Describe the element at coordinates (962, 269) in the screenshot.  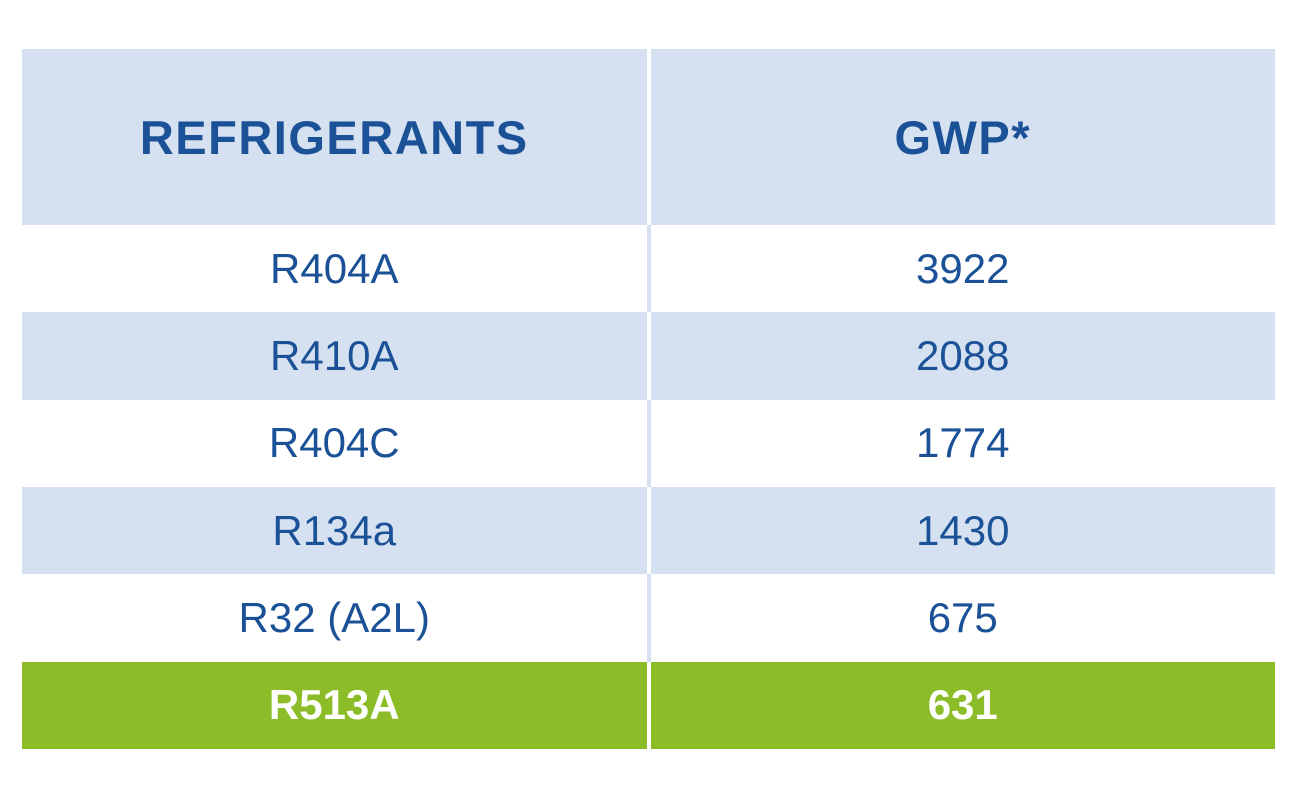
I see `gwp-value-cell: 3922` at that location.